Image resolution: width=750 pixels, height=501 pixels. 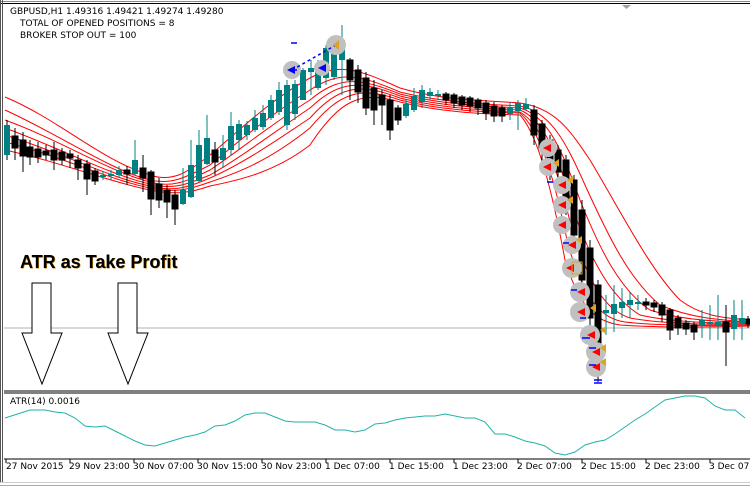 I want to click on time-axis-label: 2 Dec 07:00, so click(x=544, y=467).